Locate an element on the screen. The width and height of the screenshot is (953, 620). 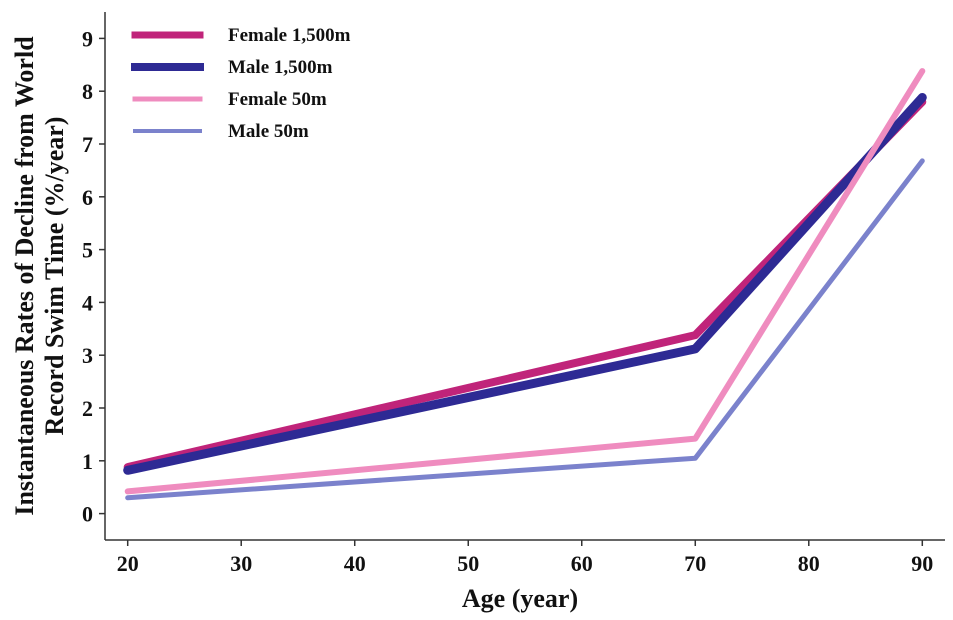
y-tick-label: 5 is located at coordinates (87, 250).